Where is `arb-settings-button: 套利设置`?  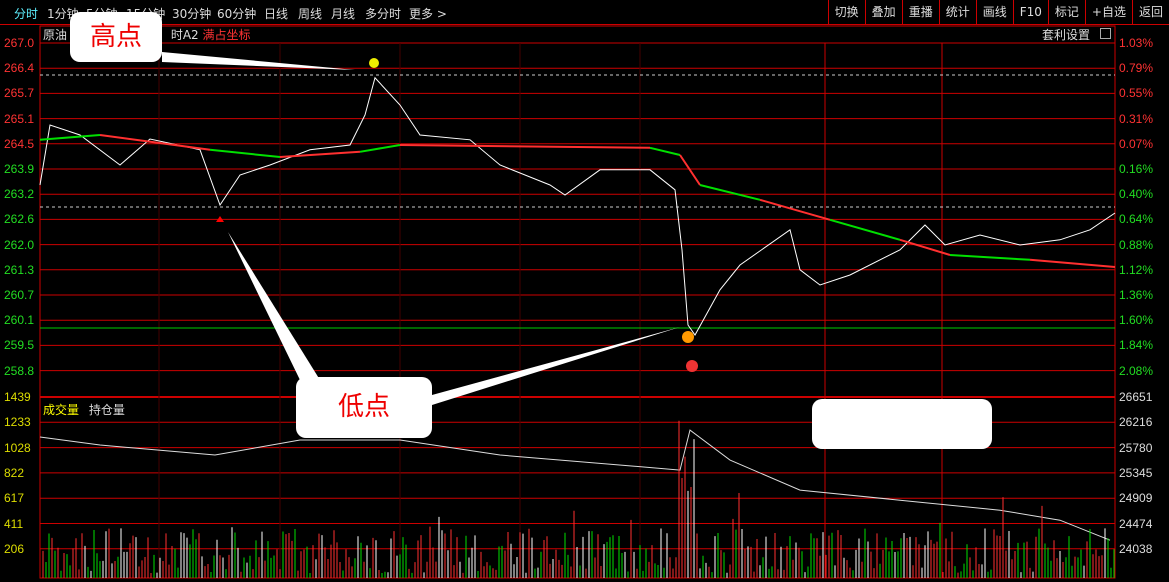 arb-settings-button: 套利设置 is located at coordinates (1076, 34).